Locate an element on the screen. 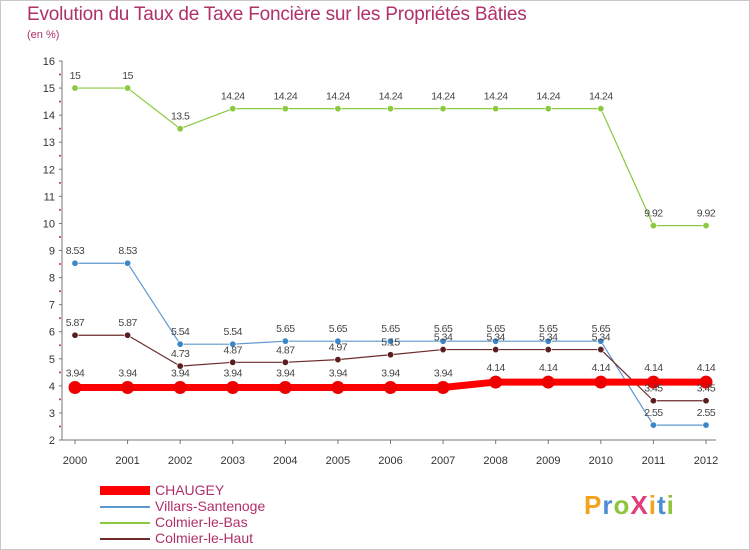 Image resolution: width=750 pixels, height=550 pixels. data-label-colmier-le-bas: 15 is located at coordinates (75, 76).